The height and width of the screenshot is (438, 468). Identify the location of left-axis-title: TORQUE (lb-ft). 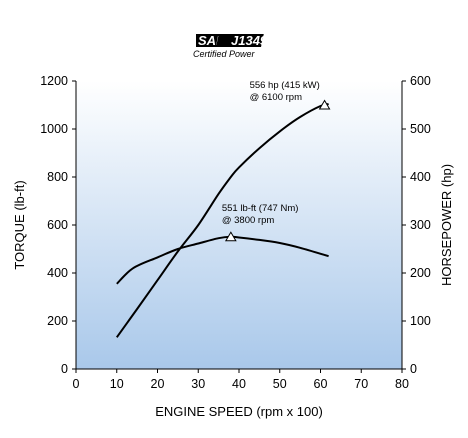
(19, 224).